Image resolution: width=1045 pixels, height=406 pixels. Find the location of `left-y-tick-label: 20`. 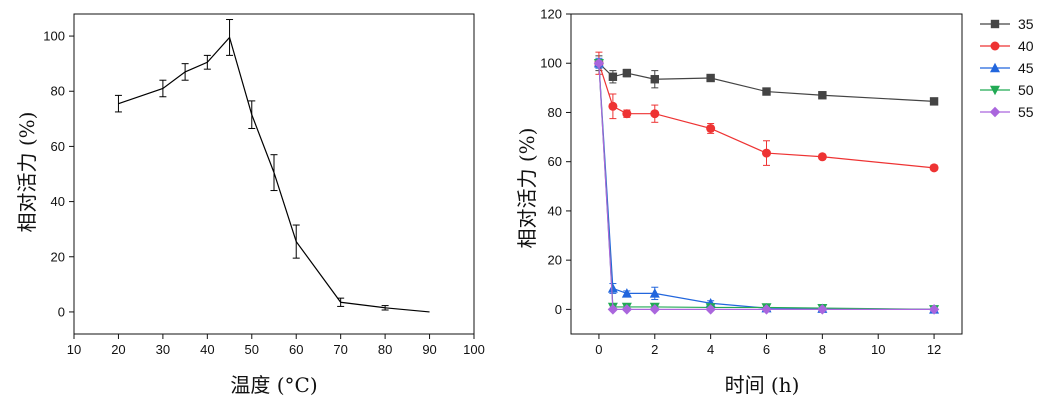

left-y-tick-label: 20 is located at coordinates (58, 256).